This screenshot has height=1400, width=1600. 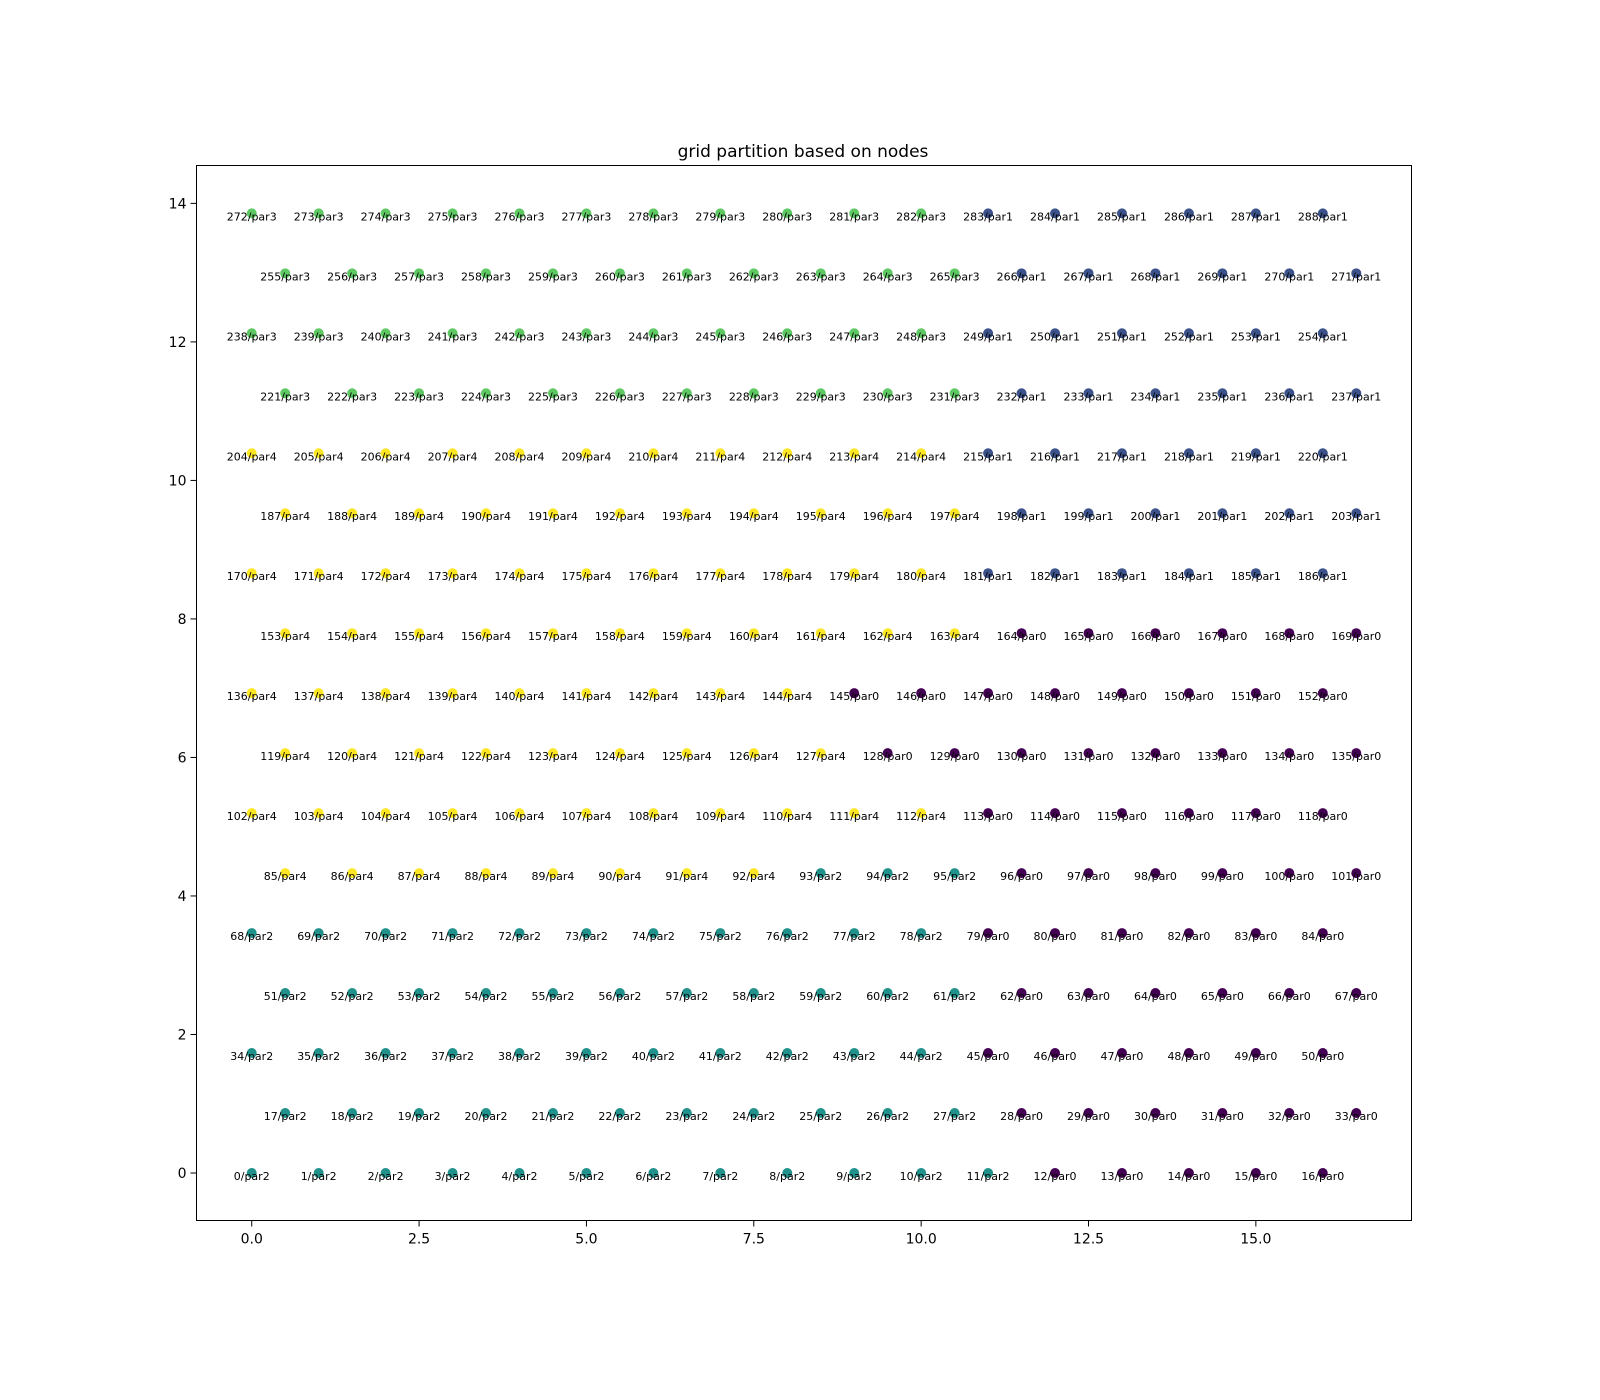 I want to click on point-label: 72/par2, so click(x=519, y=936).